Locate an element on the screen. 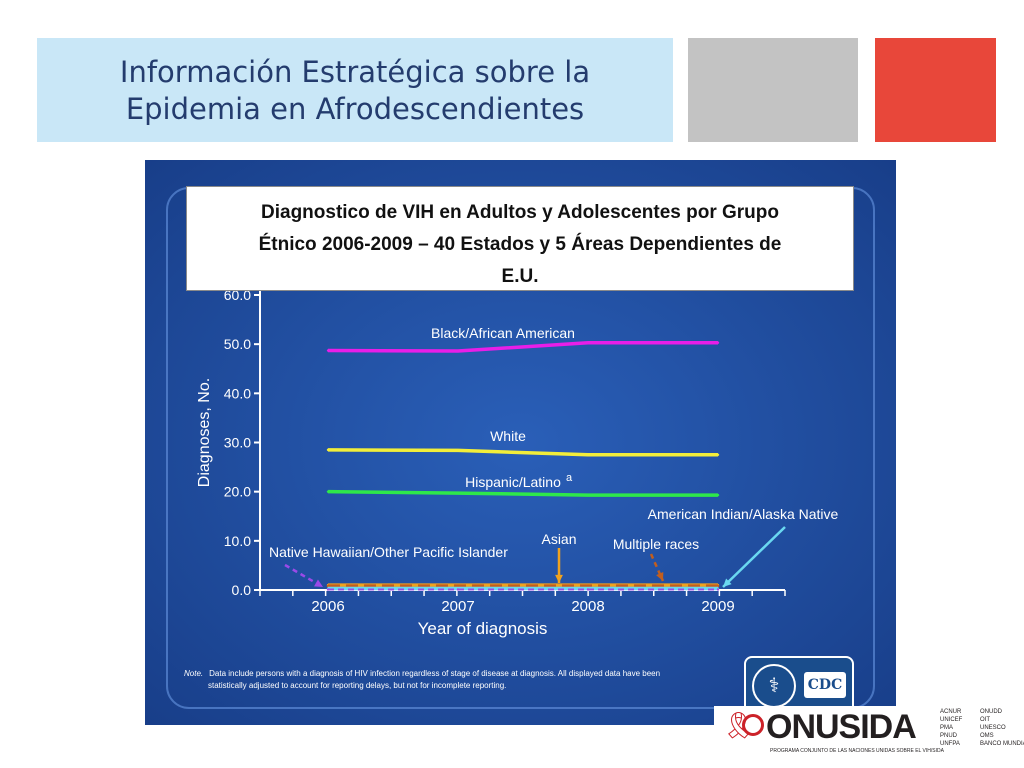 This screenshot has width=1024, height=768. x-tick-label: 2009 is located at coordinates (717, 606).